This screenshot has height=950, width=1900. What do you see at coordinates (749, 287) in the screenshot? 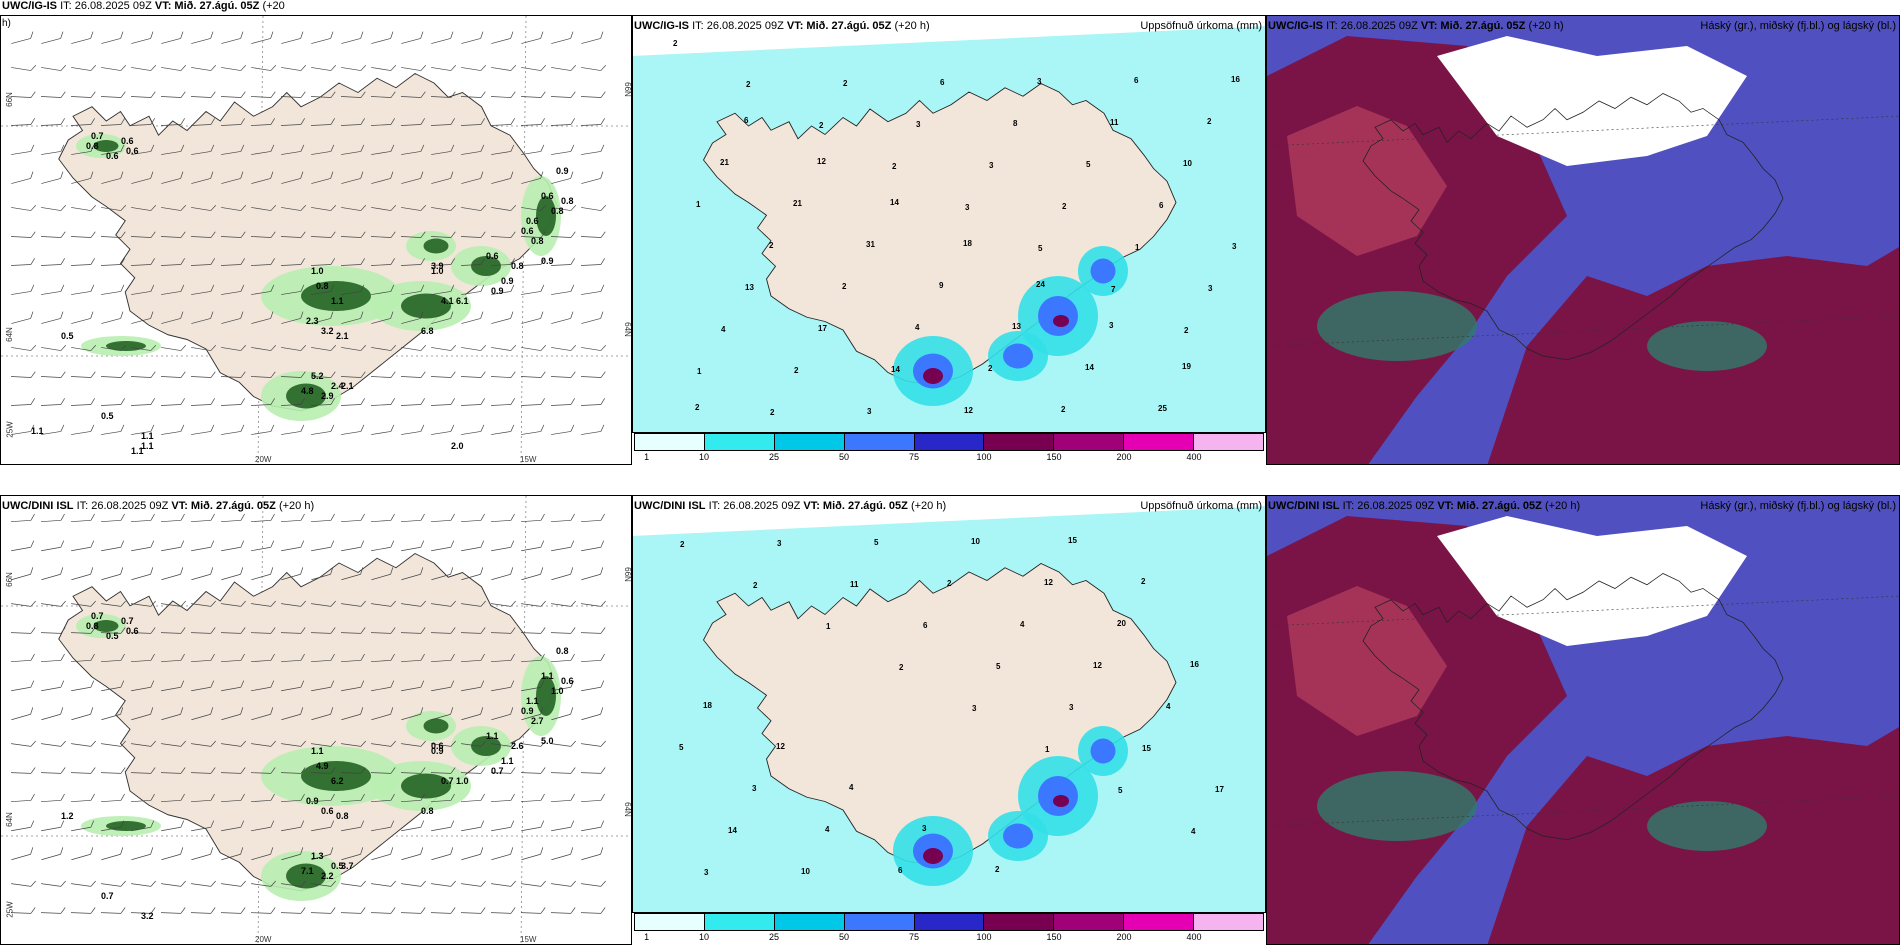
I see `precip-amount-label: 13` at bounding box center [749, 287].